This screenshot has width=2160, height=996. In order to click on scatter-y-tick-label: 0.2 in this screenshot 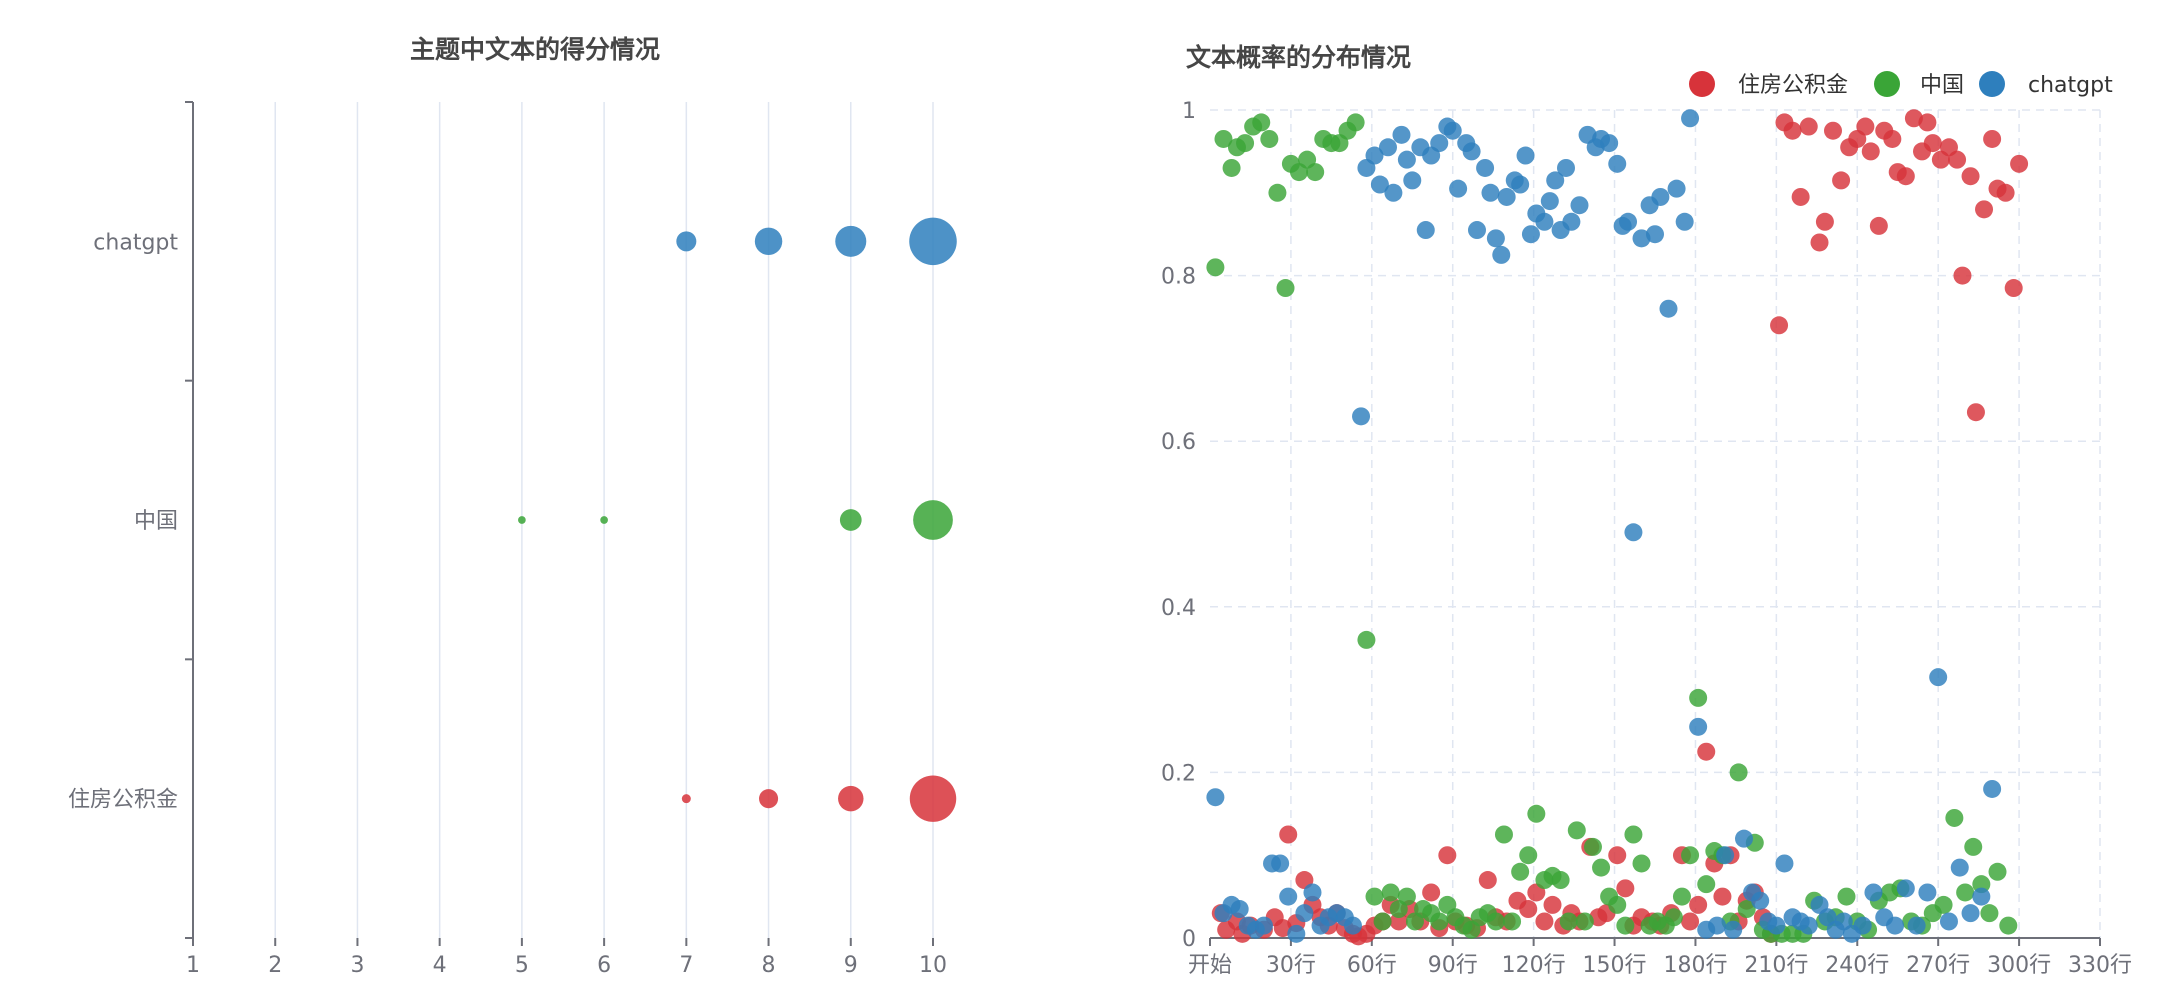, I will do `click(1178, 773)`.